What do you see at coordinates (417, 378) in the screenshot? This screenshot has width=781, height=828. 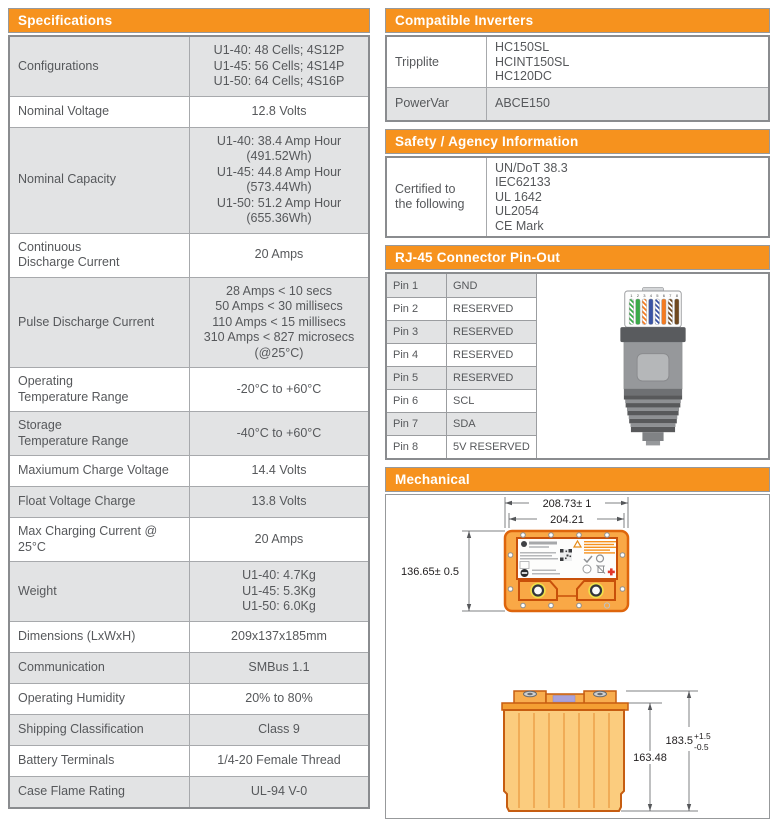 I see `pin-number: Pin 5` at bounding box center [417, 378].